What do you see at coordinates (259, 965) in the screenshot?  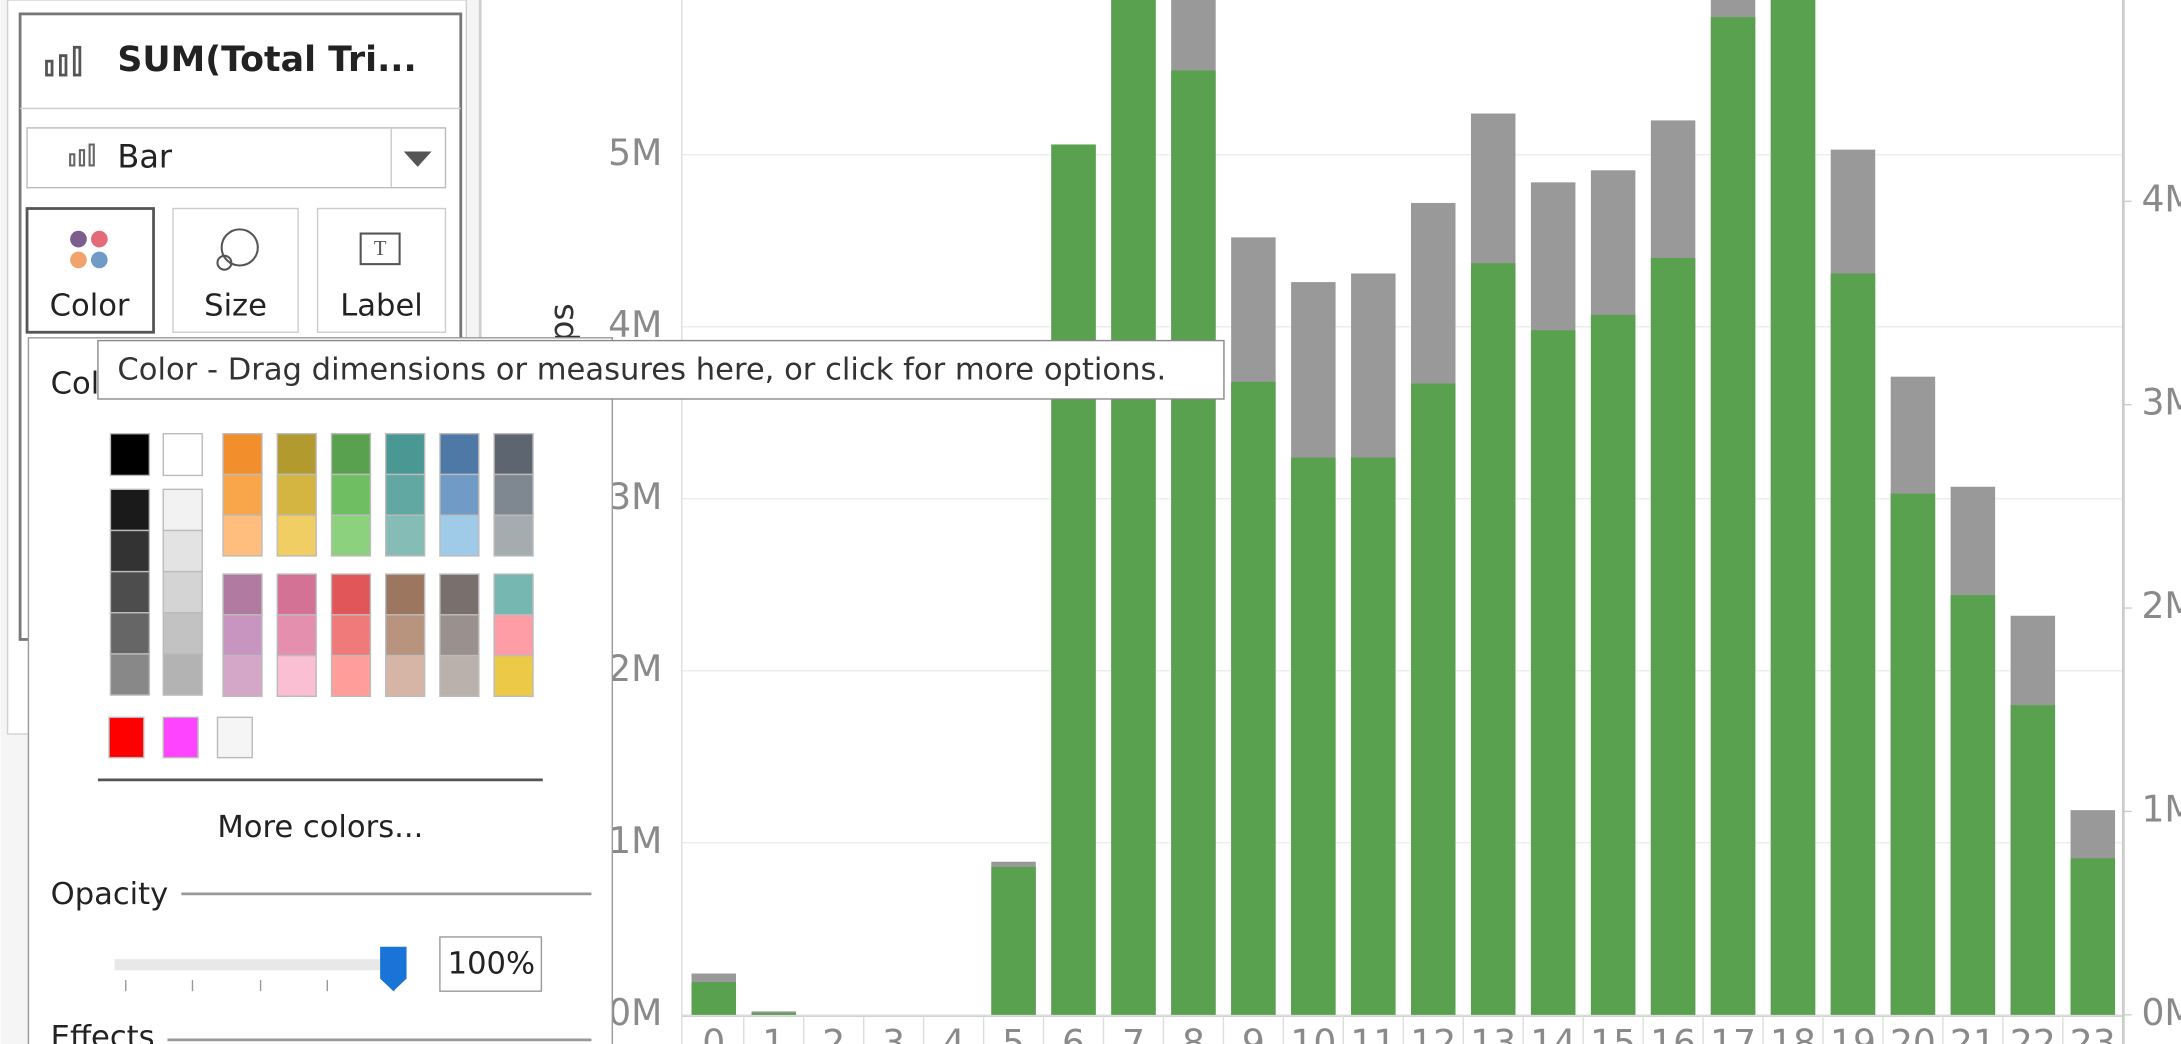 I see `opacity-slider-track` at bounding box center [259, 965].